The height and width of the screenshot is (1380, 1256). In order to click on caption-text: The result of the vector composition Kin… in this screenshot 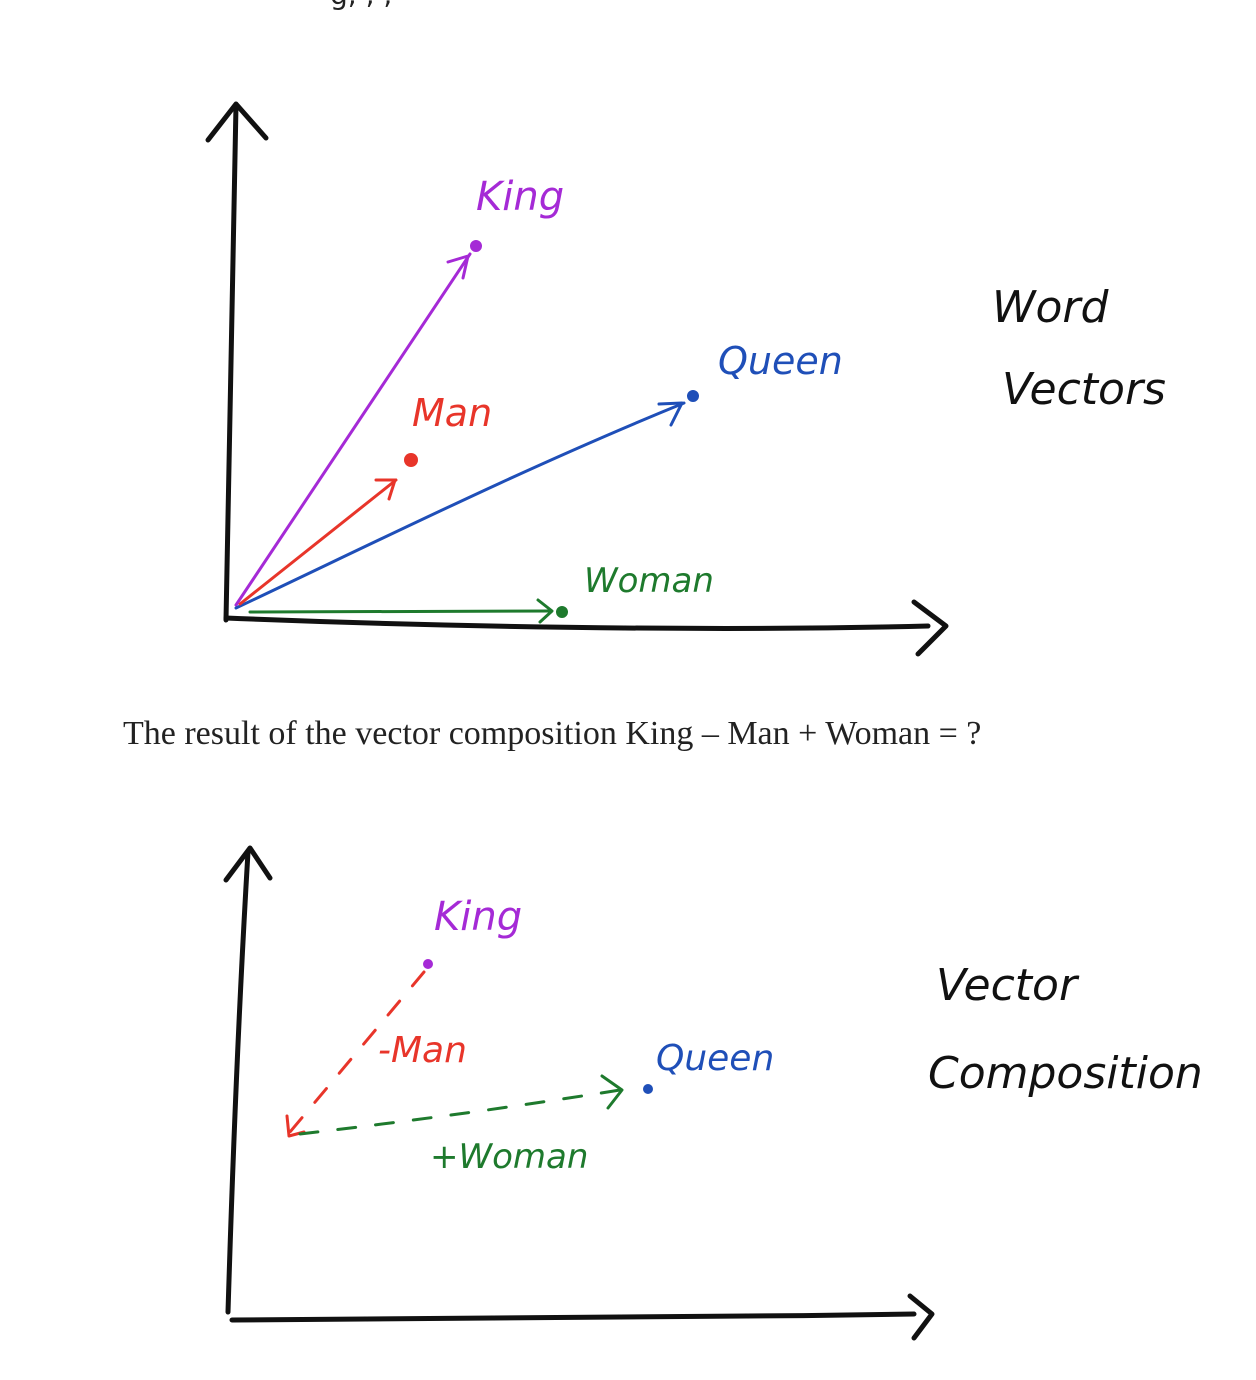, I will do `click(552, 733)`.